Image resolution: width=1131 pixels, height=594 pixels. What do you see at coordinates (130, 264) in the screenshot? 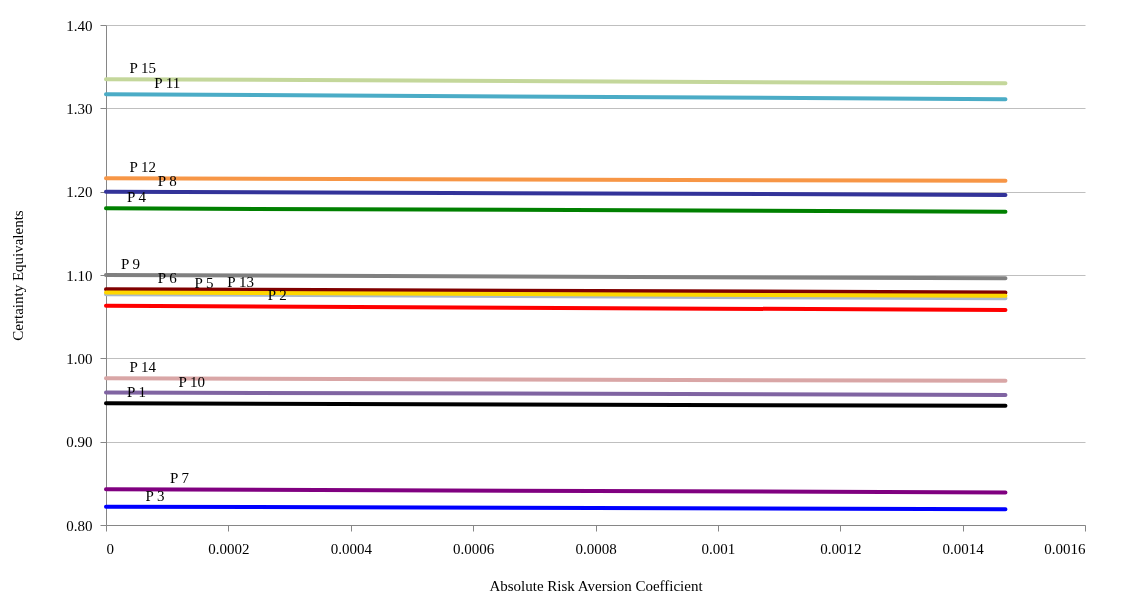
I see `annotation: P 9` at bounding box center [130, 264].